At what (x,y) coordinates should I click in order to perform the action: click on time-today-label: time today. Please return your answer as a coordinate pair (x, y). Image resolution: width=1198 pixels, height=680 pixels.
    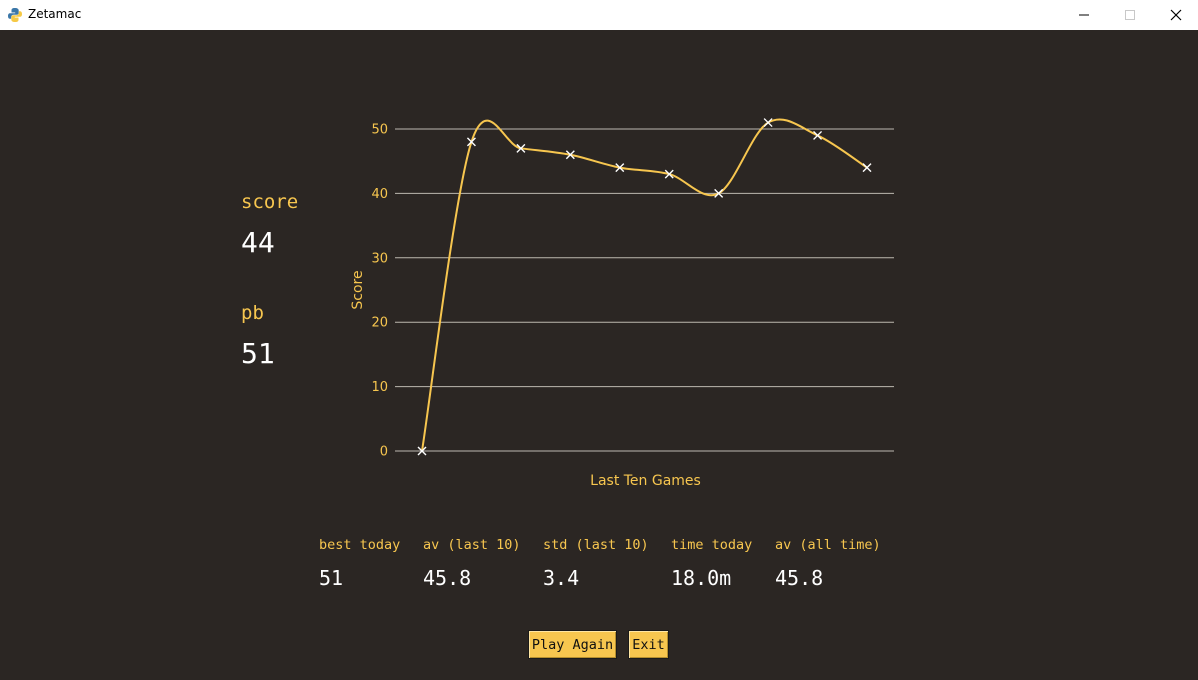
    Looking at the image, I should click on (712, 545).